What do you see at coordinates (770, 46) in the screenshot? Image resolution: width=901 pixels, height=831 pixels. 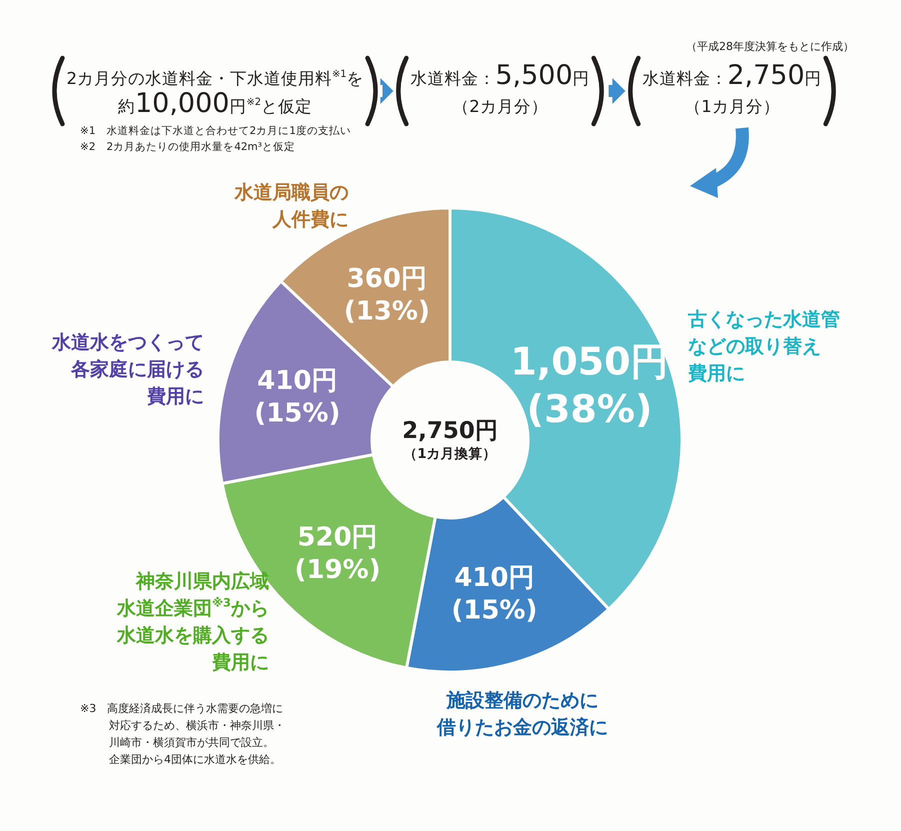 I see `annotation: （平成28年度決算をもとに作成）` at bounding box center [770, 46].